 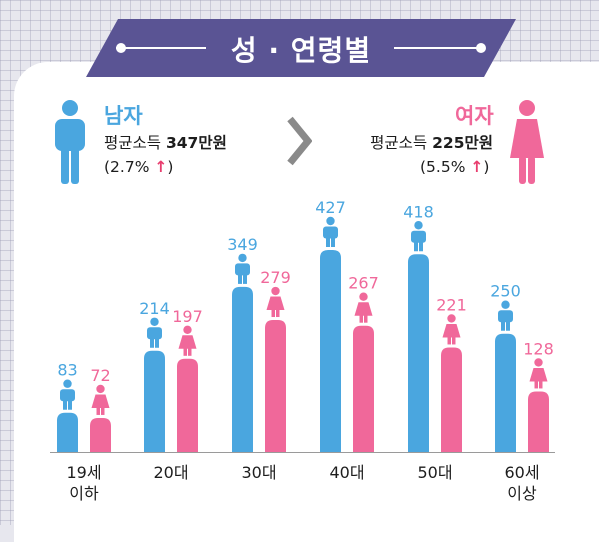 I want to click on legend-female-income-text: 평균소득, so click(x=401, y=143).